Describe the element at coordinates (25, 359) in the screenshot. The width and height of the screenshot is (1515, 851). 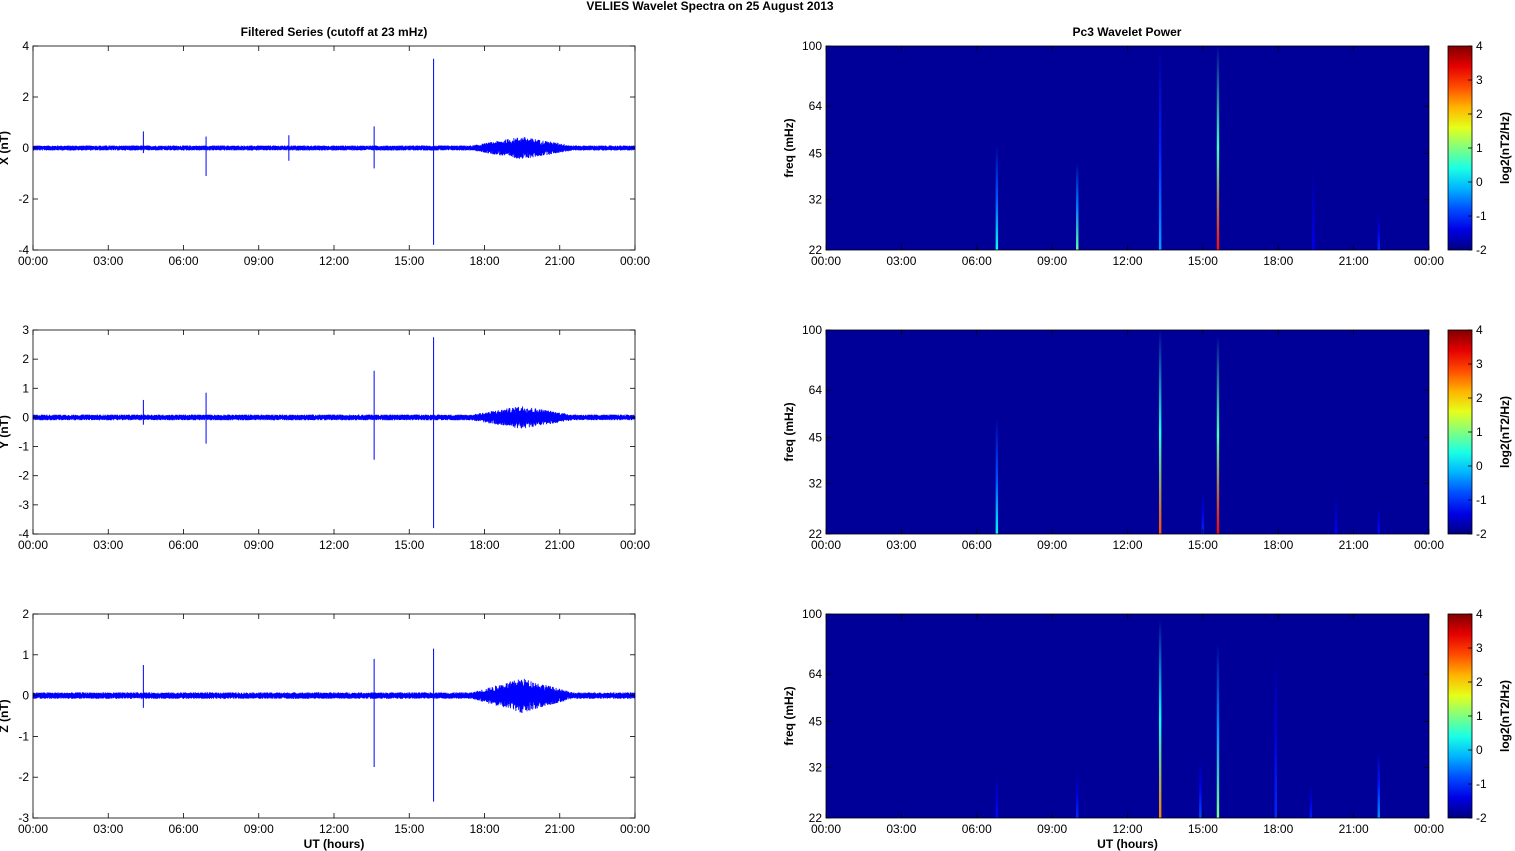
I see `y-tick-label: 2` at that location.